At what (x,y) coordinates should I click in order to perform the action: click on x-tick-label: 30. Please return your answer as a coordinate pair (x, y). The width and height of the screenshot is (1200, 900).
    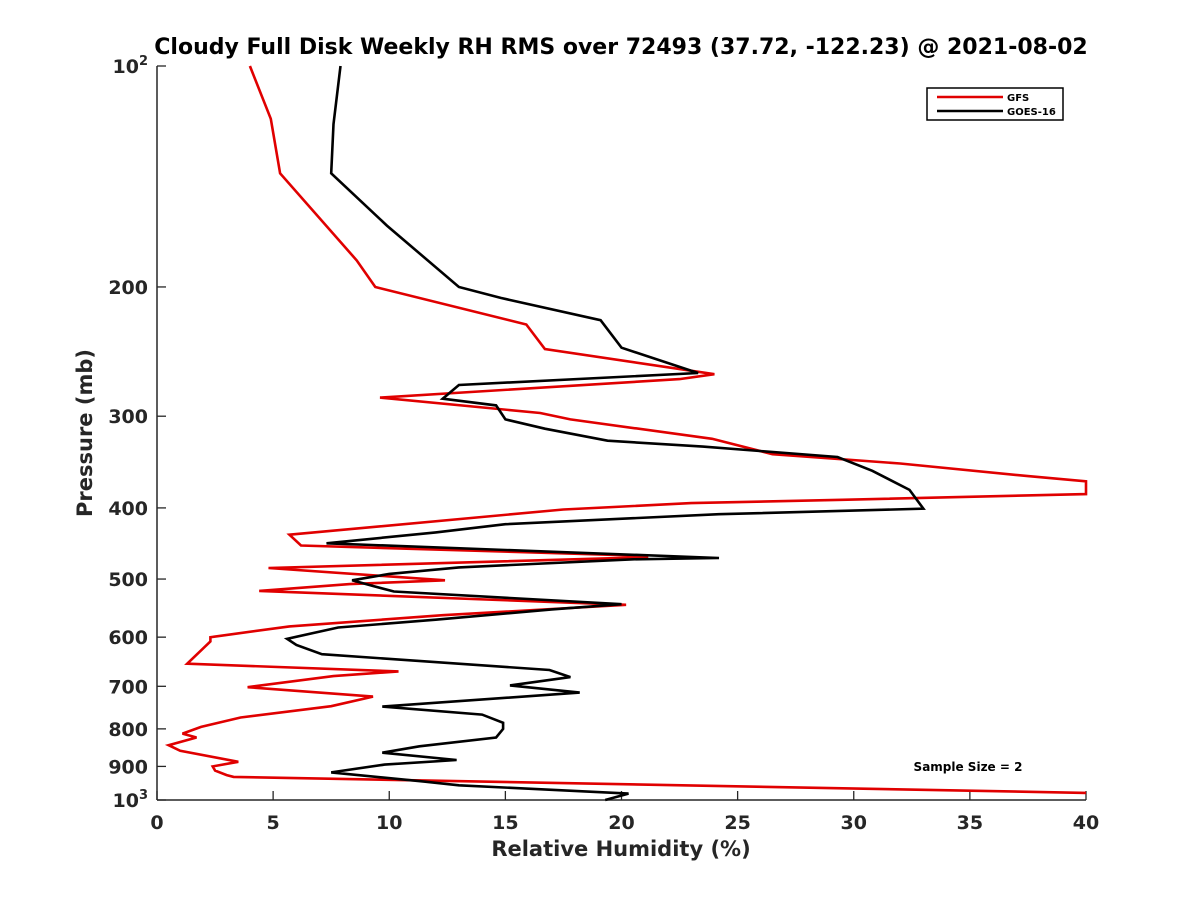
    Looking at the image, I should click on (854, 823).